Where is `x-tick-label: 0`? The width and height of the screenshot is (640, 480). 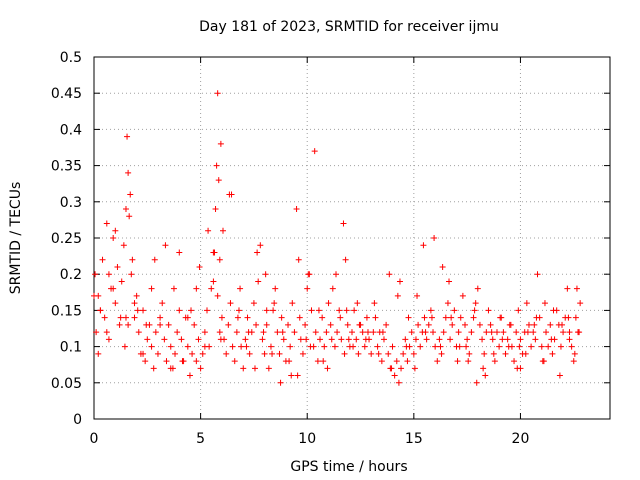
x-tick-label: 0 is located at coordinates (94, 439).